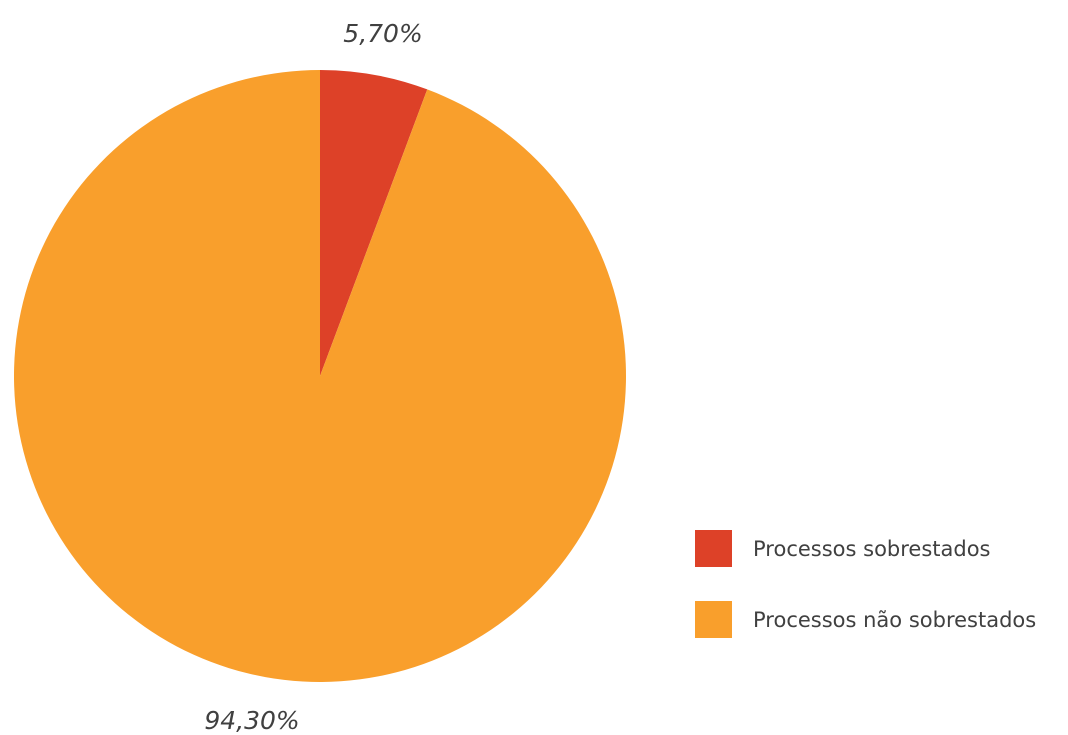 The image size is (1068, 735). What do you see at coordinates (374, 223) in the screenshot?
I see `pie-slice-processos-sobrestados` at bounding box center [374, 223].